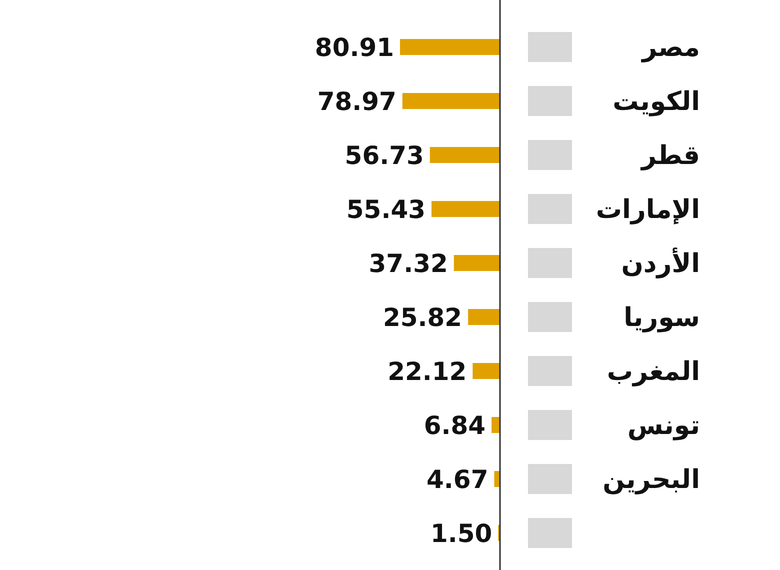 The height and width of the screenshot is (570, 780). I want to click on y-tick-label: الإمارات, so click(648, 210).